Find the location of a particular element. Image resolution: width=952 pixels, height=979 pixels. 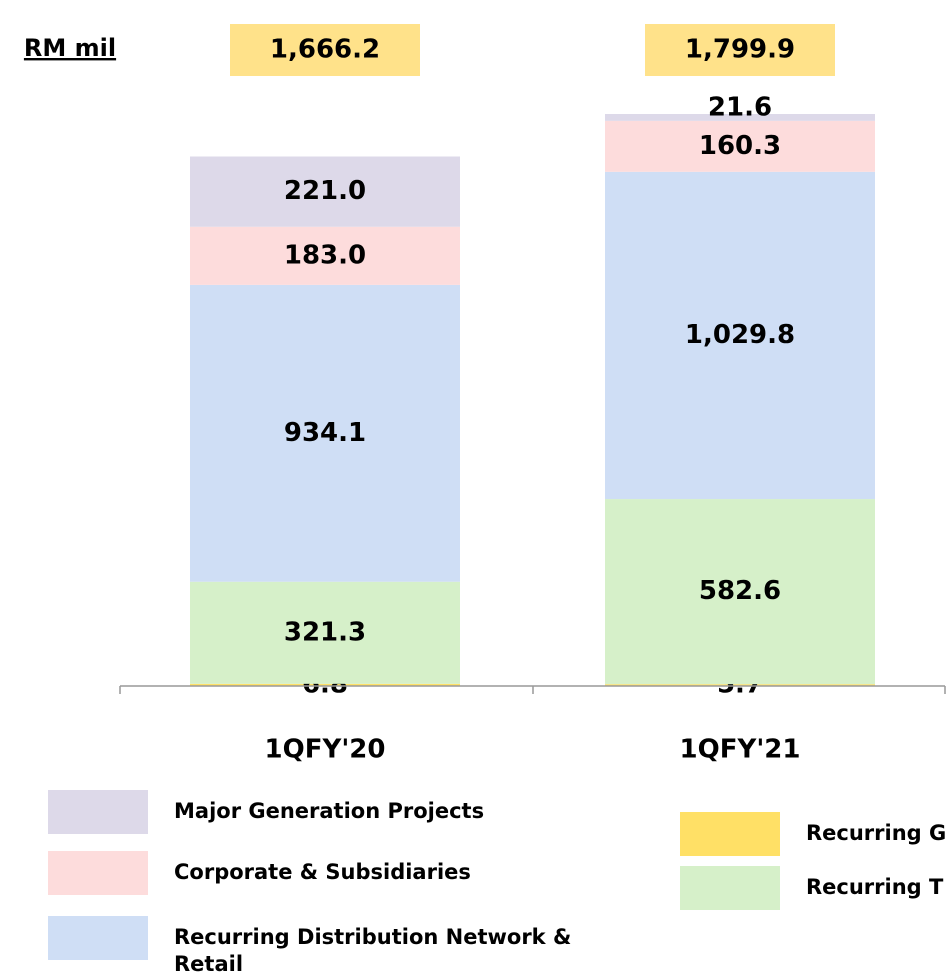

data-label: 221.0 is located at coordinates (325, 191).